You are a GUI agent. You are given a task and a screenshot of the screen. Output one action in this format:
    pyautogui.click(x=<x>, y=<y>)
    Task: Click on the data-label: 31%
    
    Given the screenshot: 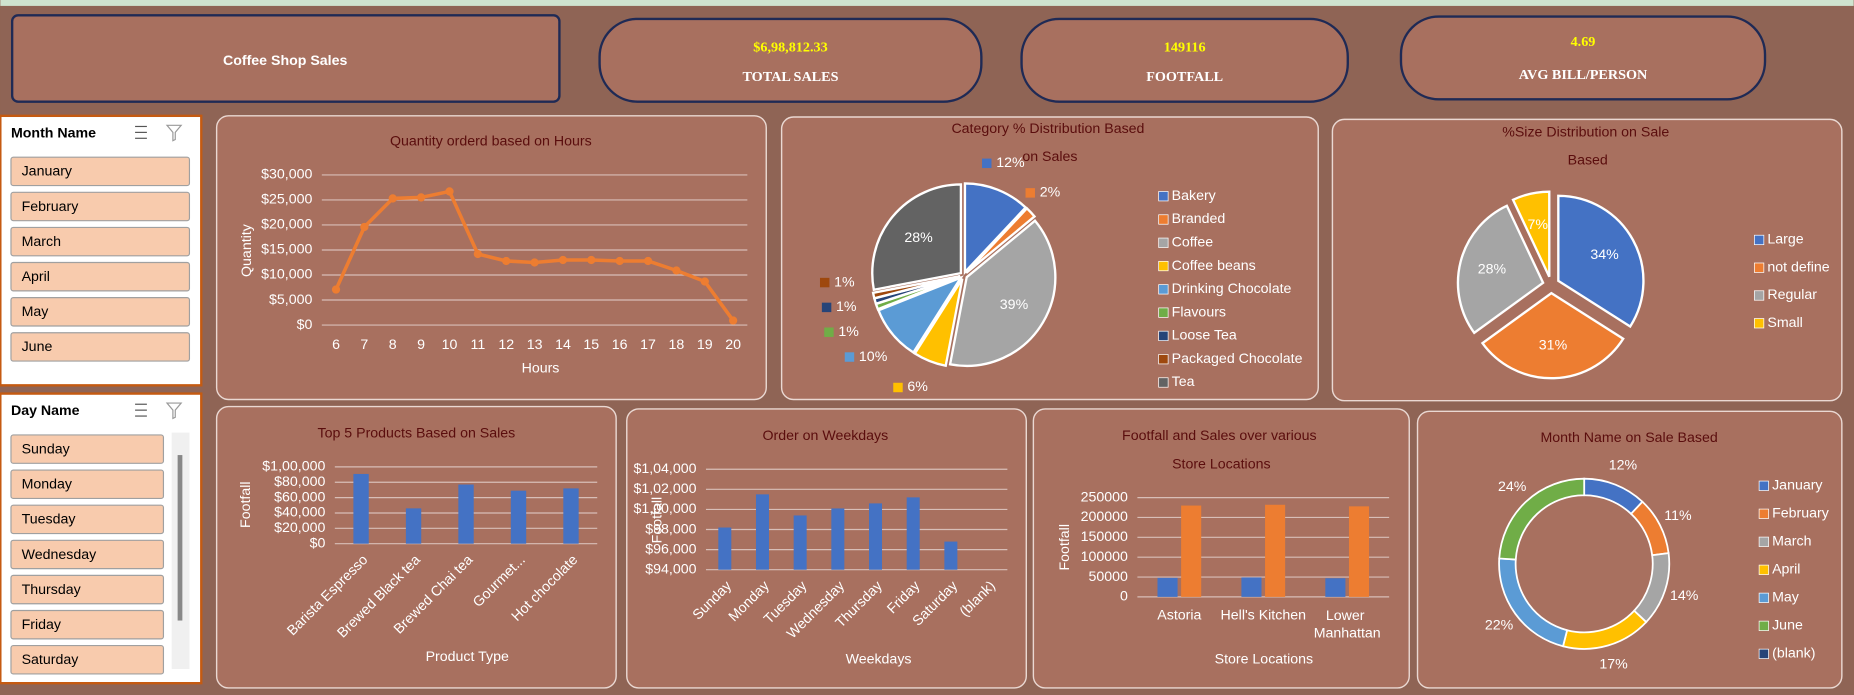 What is the action you would take?
    pyautogui.click(x=1553, y=346)
    